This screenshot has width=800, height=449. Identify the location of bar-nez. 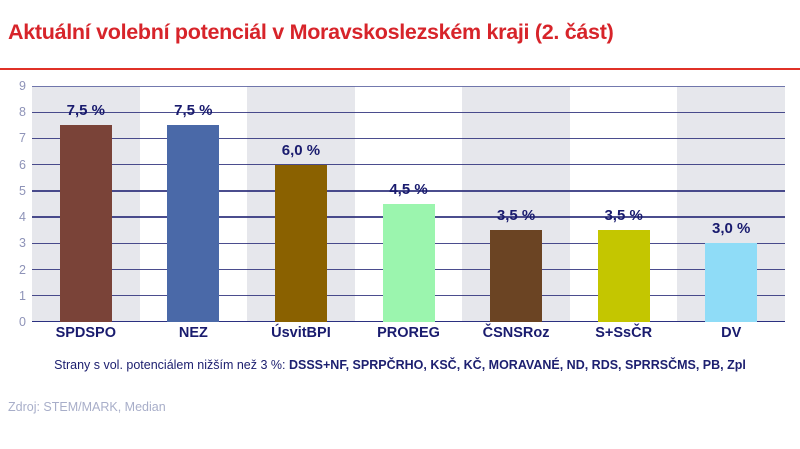
(193, 223).